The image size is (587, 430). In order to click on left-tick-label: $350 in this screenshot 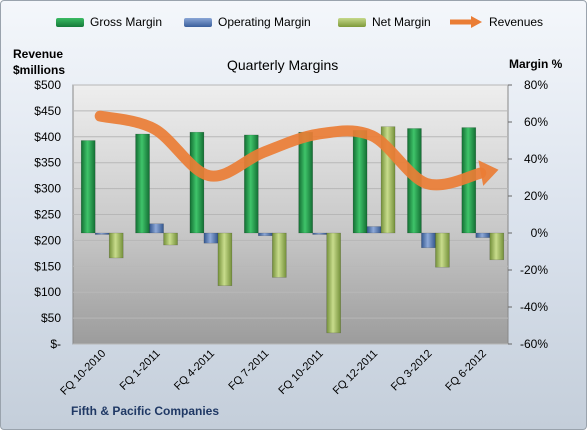, I will do `click(47, 163)`.